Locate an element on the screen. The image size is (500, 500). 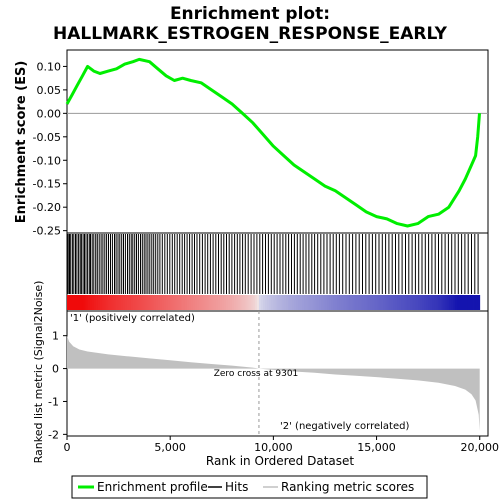
legend-label-enrichment: Enrichment profile is located at coordinates (152, 487).